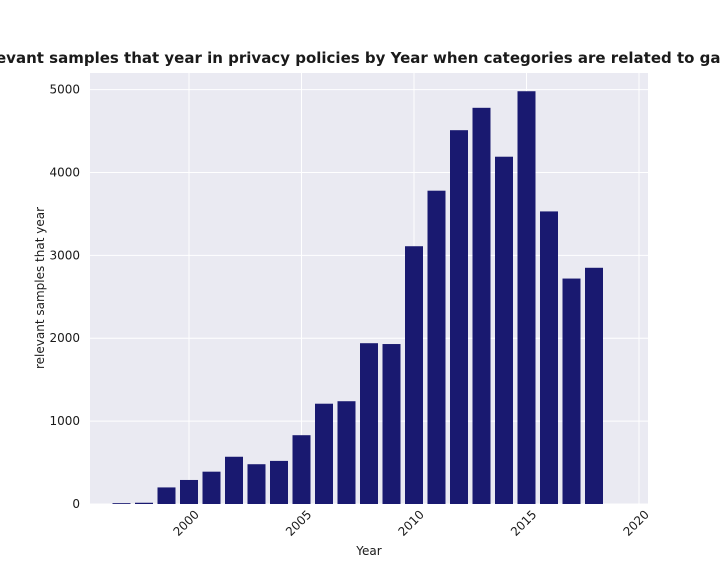  What do you see at coordinates (234, 480) in the screenshot?
I see `bar-2002` at bounding box center [234, 480].